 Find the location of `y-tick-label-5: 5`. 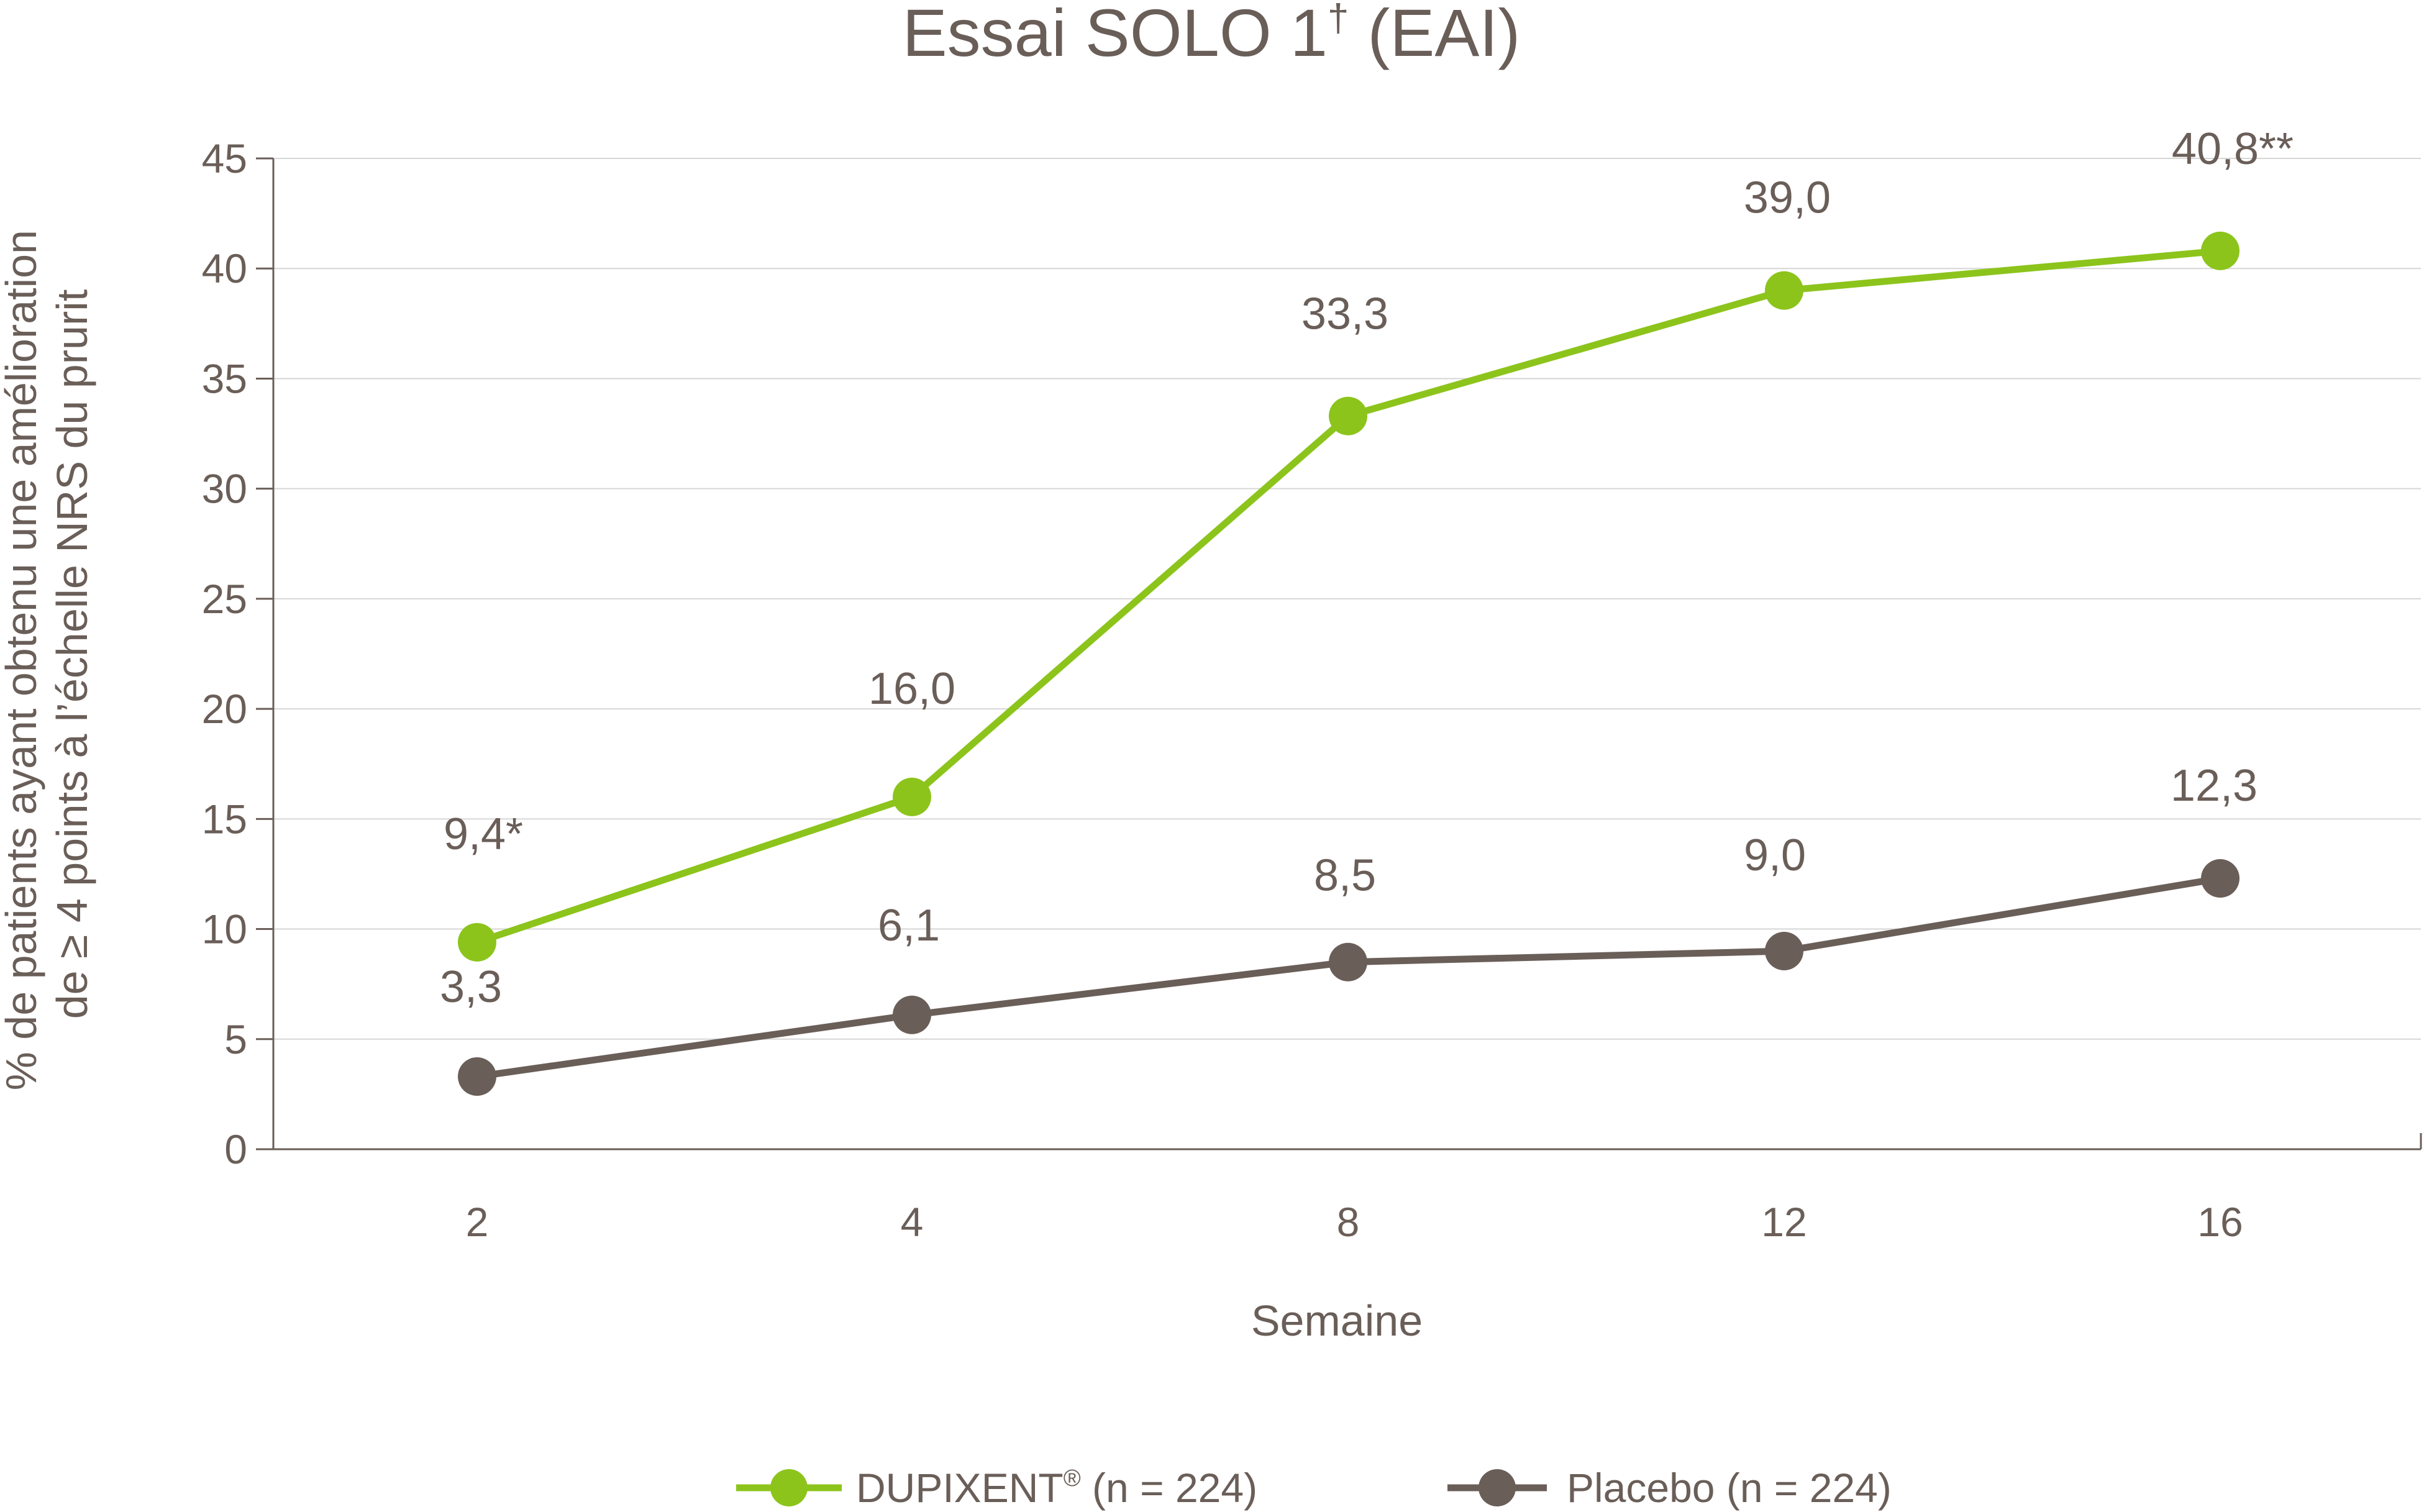

y-tick-label-5: 5 is located at coordinates (236, 1039).